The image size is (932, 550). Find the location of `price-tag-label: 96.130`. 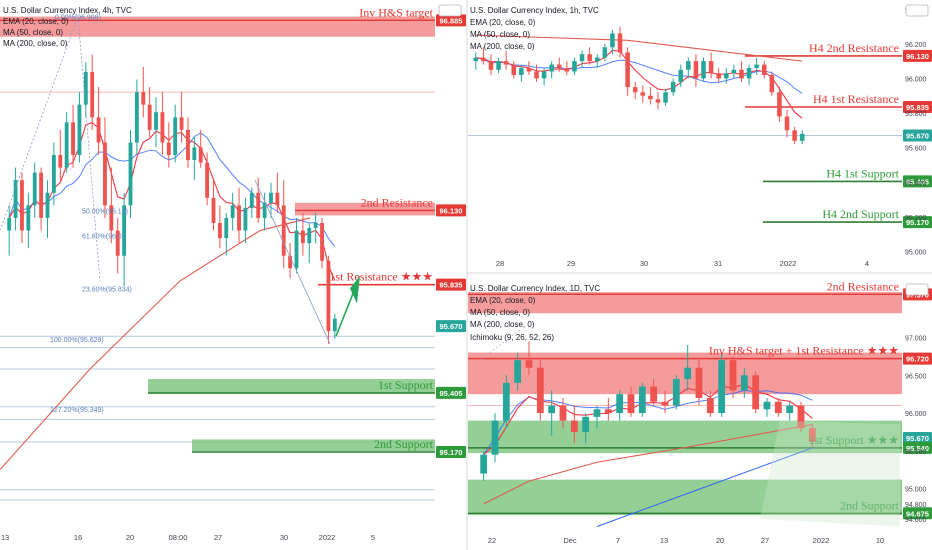

price-tag-label: 96.130 is located at coordinates (451, 210).